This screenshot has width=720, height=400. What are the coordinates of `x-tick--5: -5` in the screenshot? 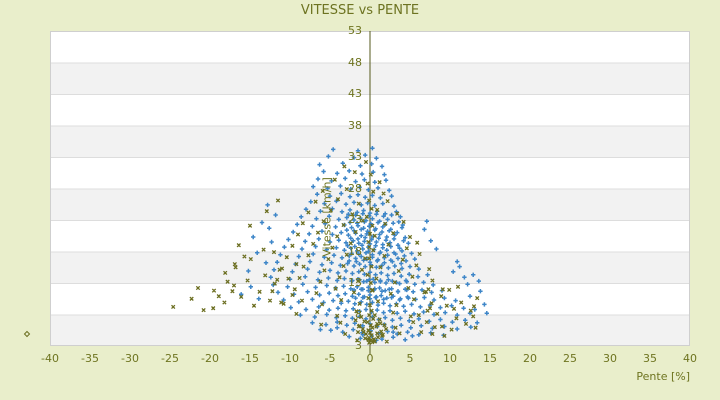 It's located at (330, 358).